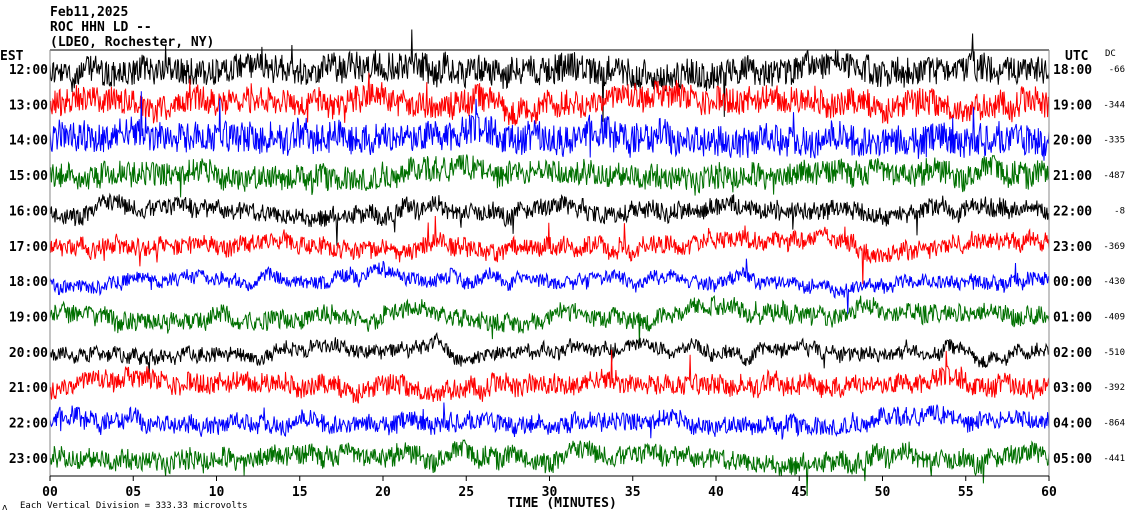 This screenshot has width=1130, height=519. I want to click on dc-title: DC, so click(1110, 54).